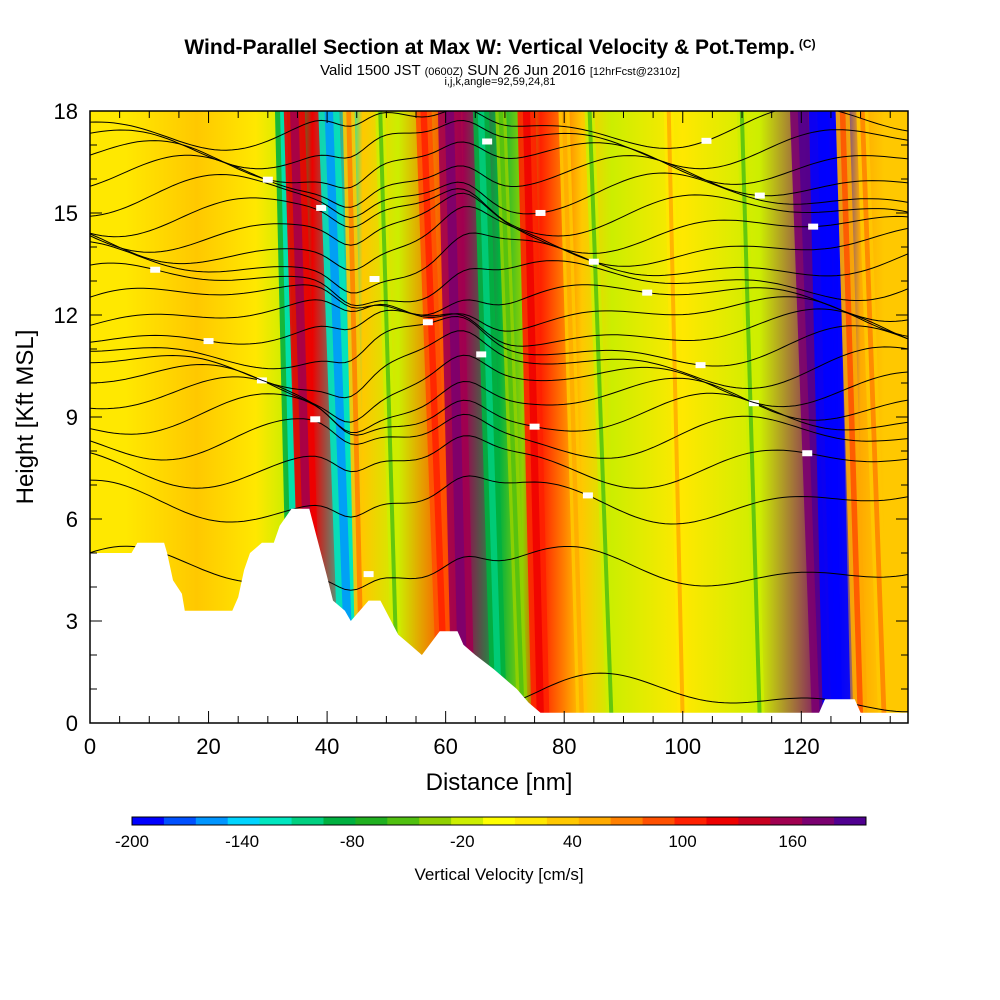 Image resolution: width=1000 pixels, height=1000 pixels. Describe the element at coordinates (792, 841) in the screenshot. I see `colorbar-tick-label: 160` at that location.